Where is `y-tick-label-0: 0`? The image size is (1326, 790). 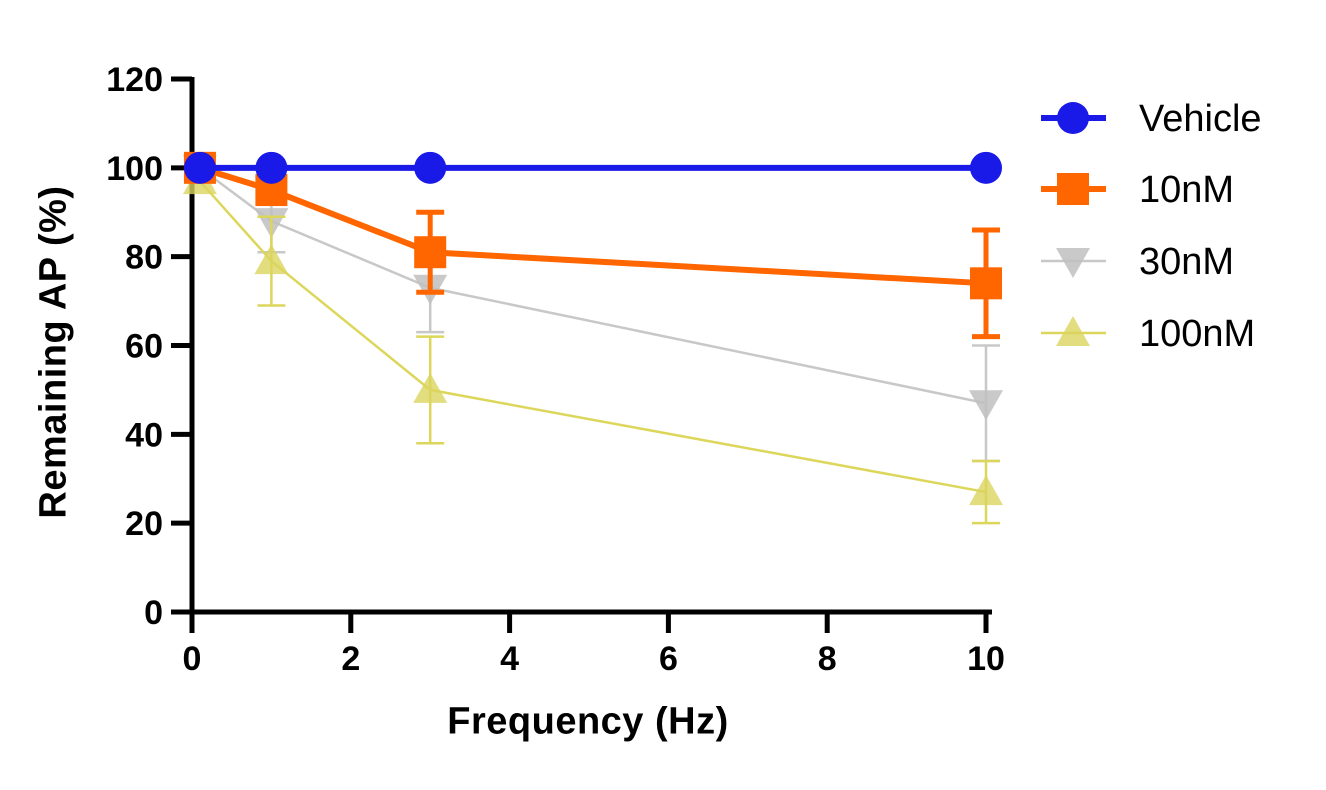
y-tick-label-0: 0 is located at coordinates (153, 613).